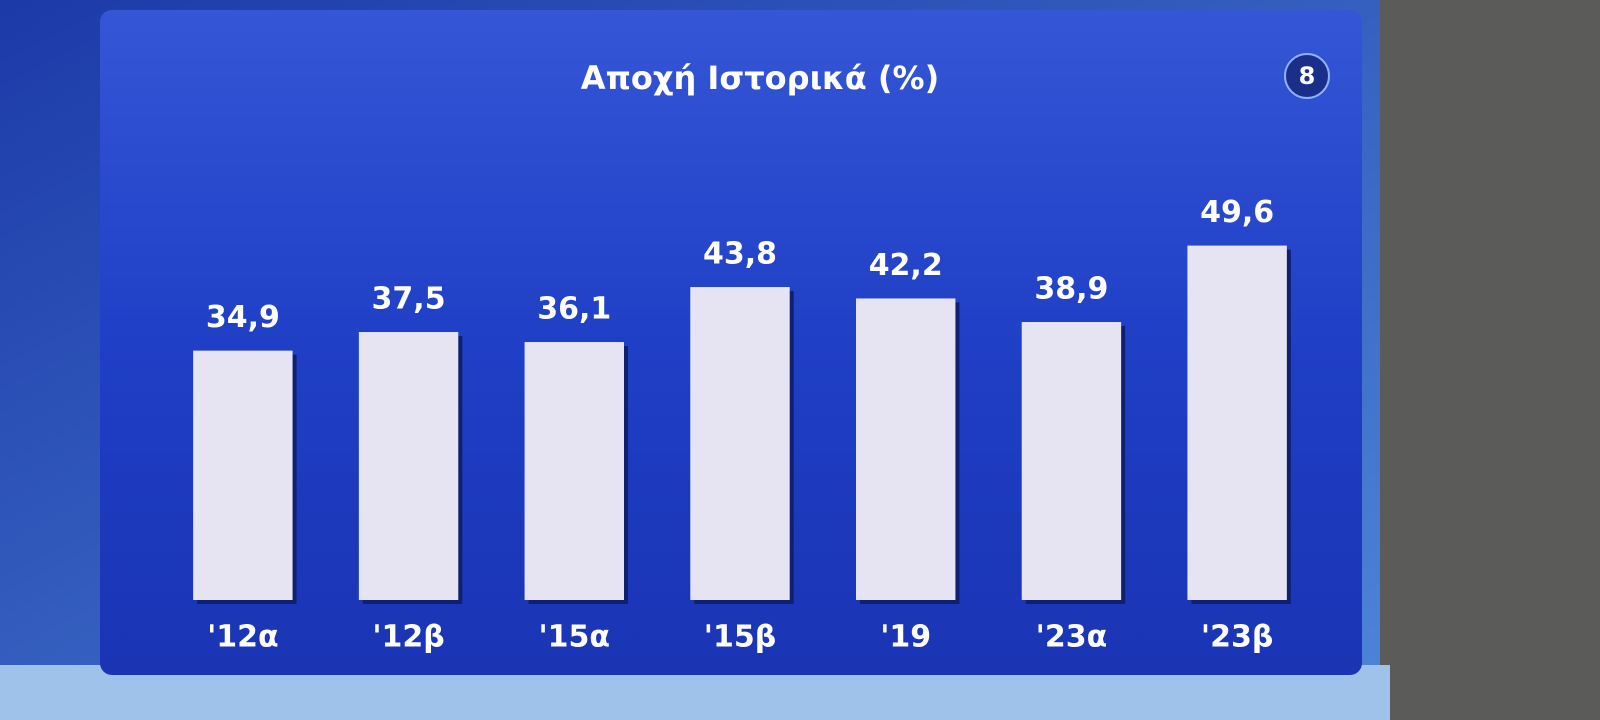 The height and width of the screenshot is (720, 1600). I want to click on x-tick-label: '23α, so click(1072, 637).